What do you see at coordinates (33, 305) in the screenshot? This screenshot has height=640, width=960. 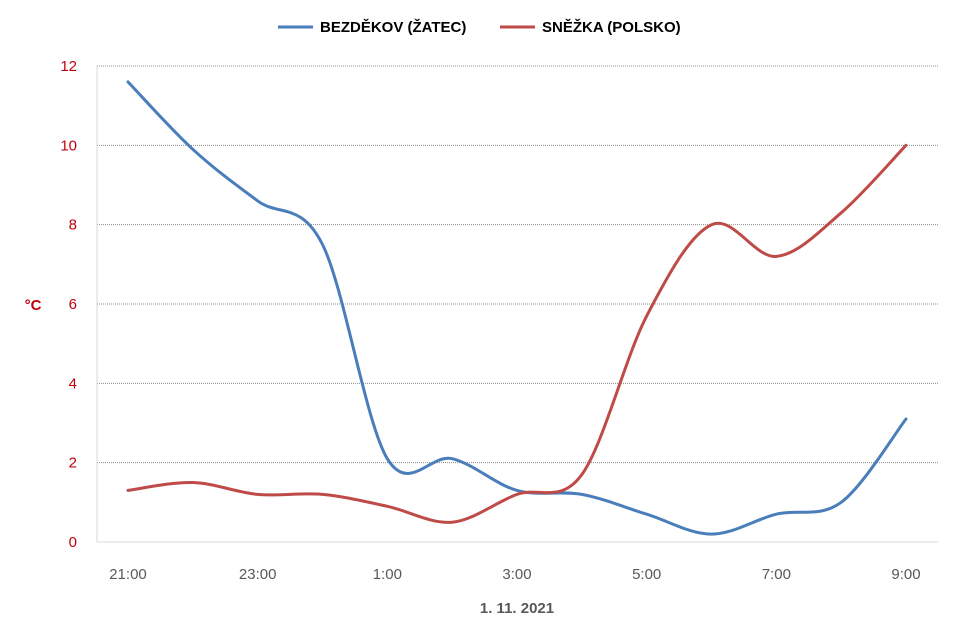 I see `y-axis-label: °C` at bounding box center [33, 305].